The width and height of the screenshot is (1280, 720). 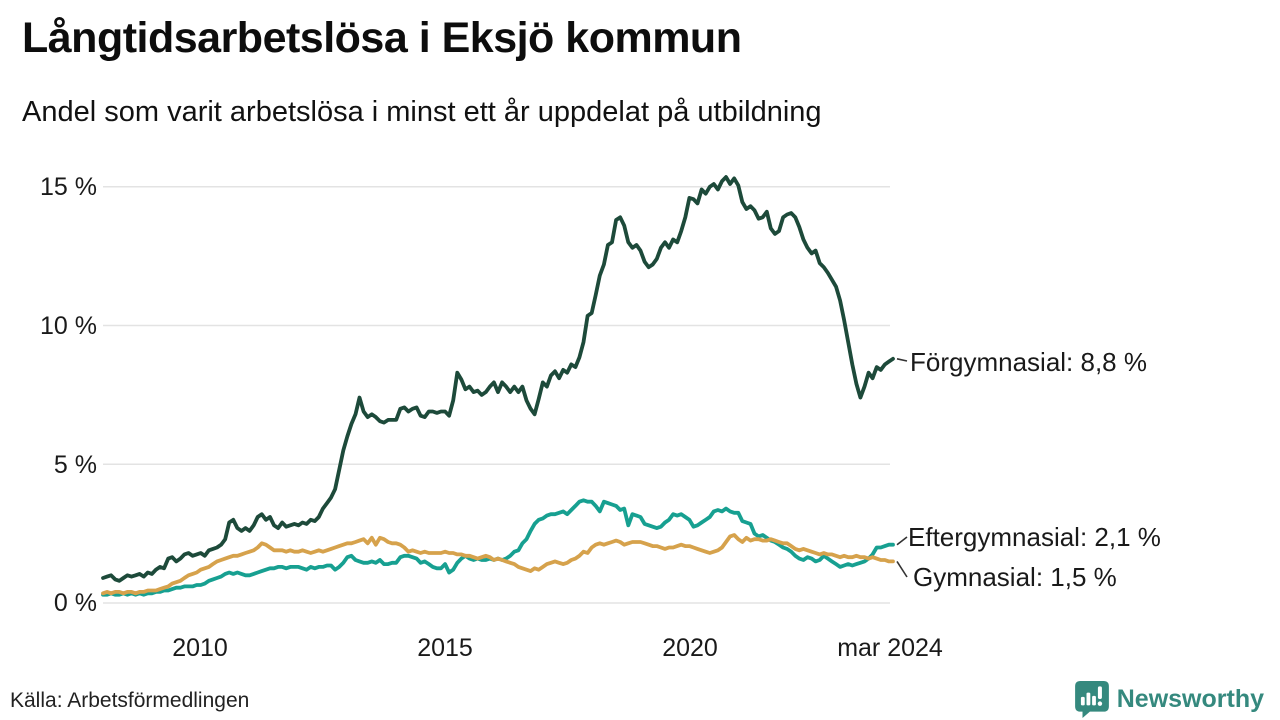 I want to click on series-line-gymnasial, so click(x=498, y=564).